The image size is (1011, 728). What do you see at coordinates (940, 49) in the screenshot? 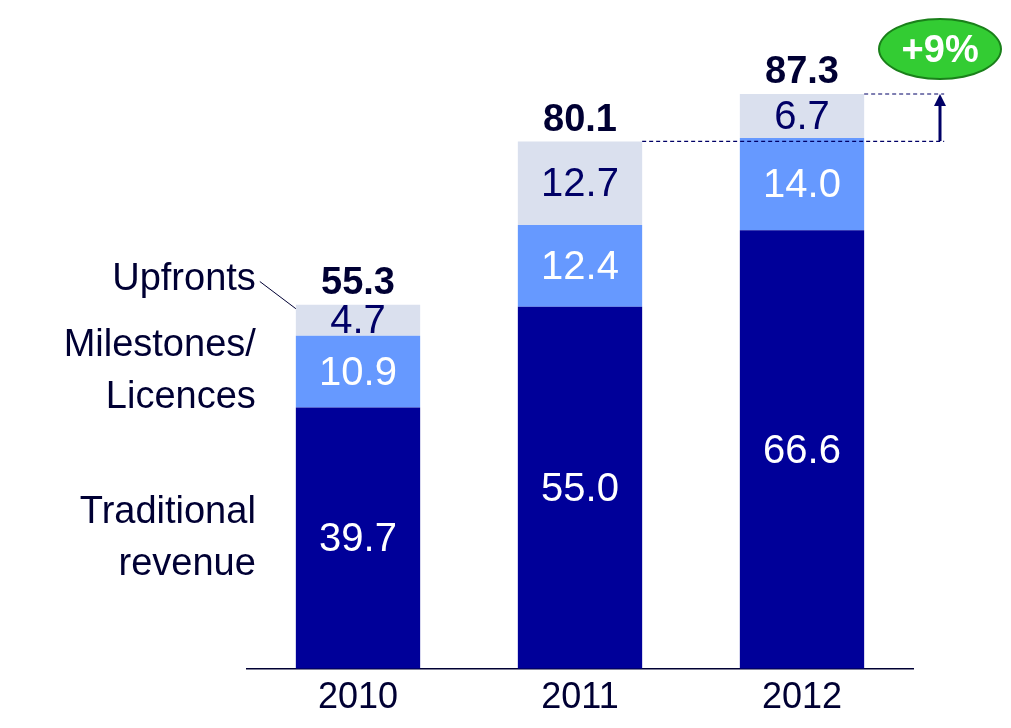
I see `text: +9%` at bounding box center [940, 49].